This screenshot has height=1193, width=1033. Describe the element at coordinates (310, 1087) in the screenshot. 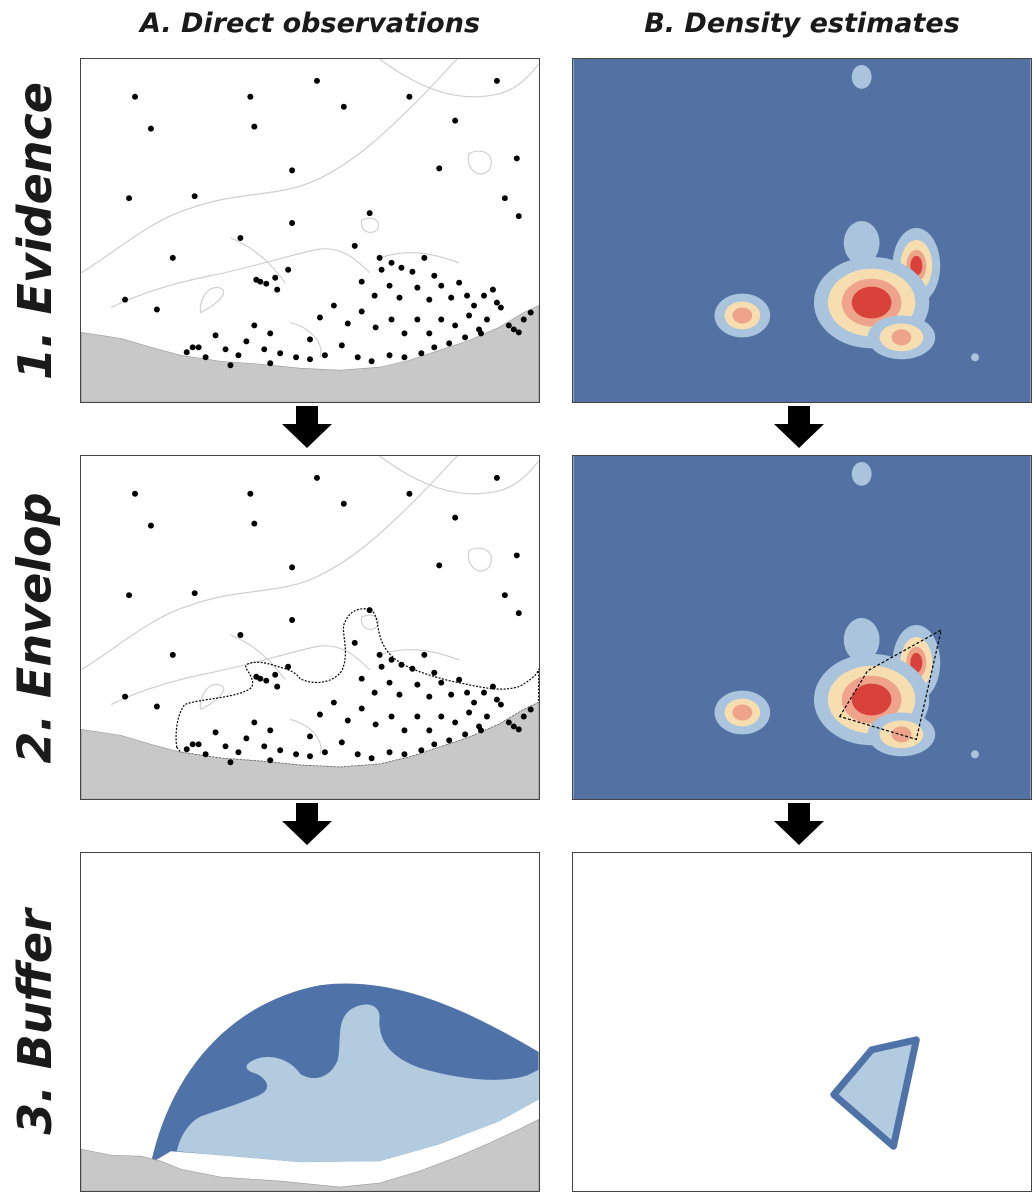

I see `map-buffer-observations` at that location.